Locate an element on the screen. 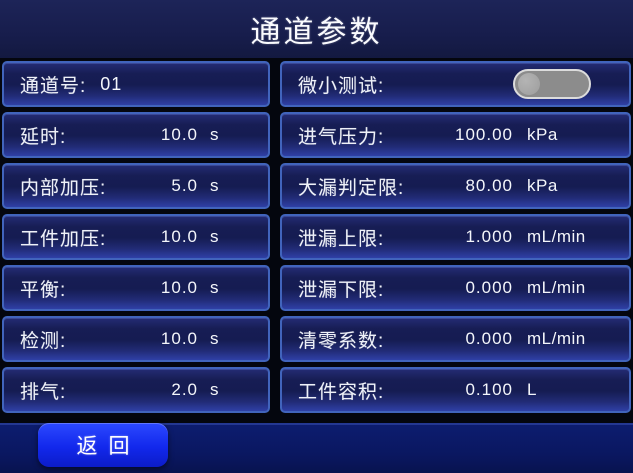 Image resolution: width=633 pixels, height=473 pixels. inlet-pressure-label: 进气压力: is located at coordinates (341, 137).